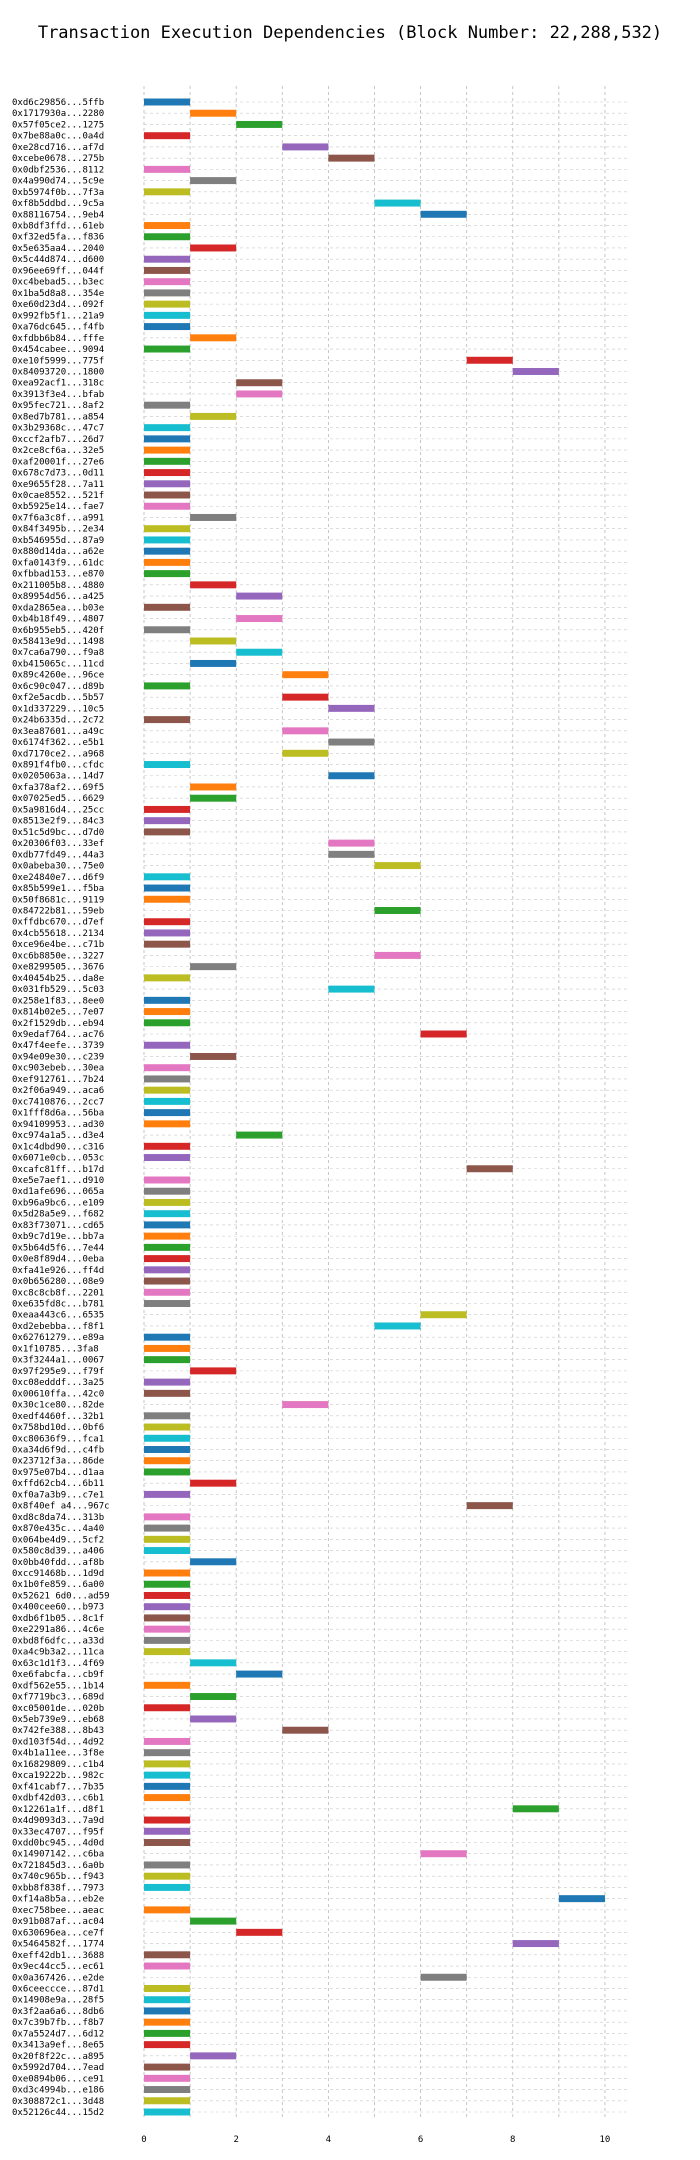 The height and width of the screenshot is (2160, 700). What do you see at coordinates (58, 1327) in the screenshot?
I see `transaction-label: 0xd2ebebba...f8f1` at bounding box center [58, 1327].